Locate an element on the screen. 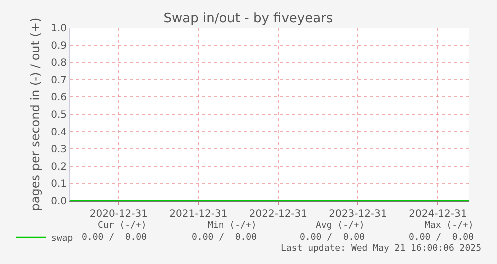 The width and height of the screenshot is (497, 264). y-tick-label: 0.4 is located at coordinates (59, 132).